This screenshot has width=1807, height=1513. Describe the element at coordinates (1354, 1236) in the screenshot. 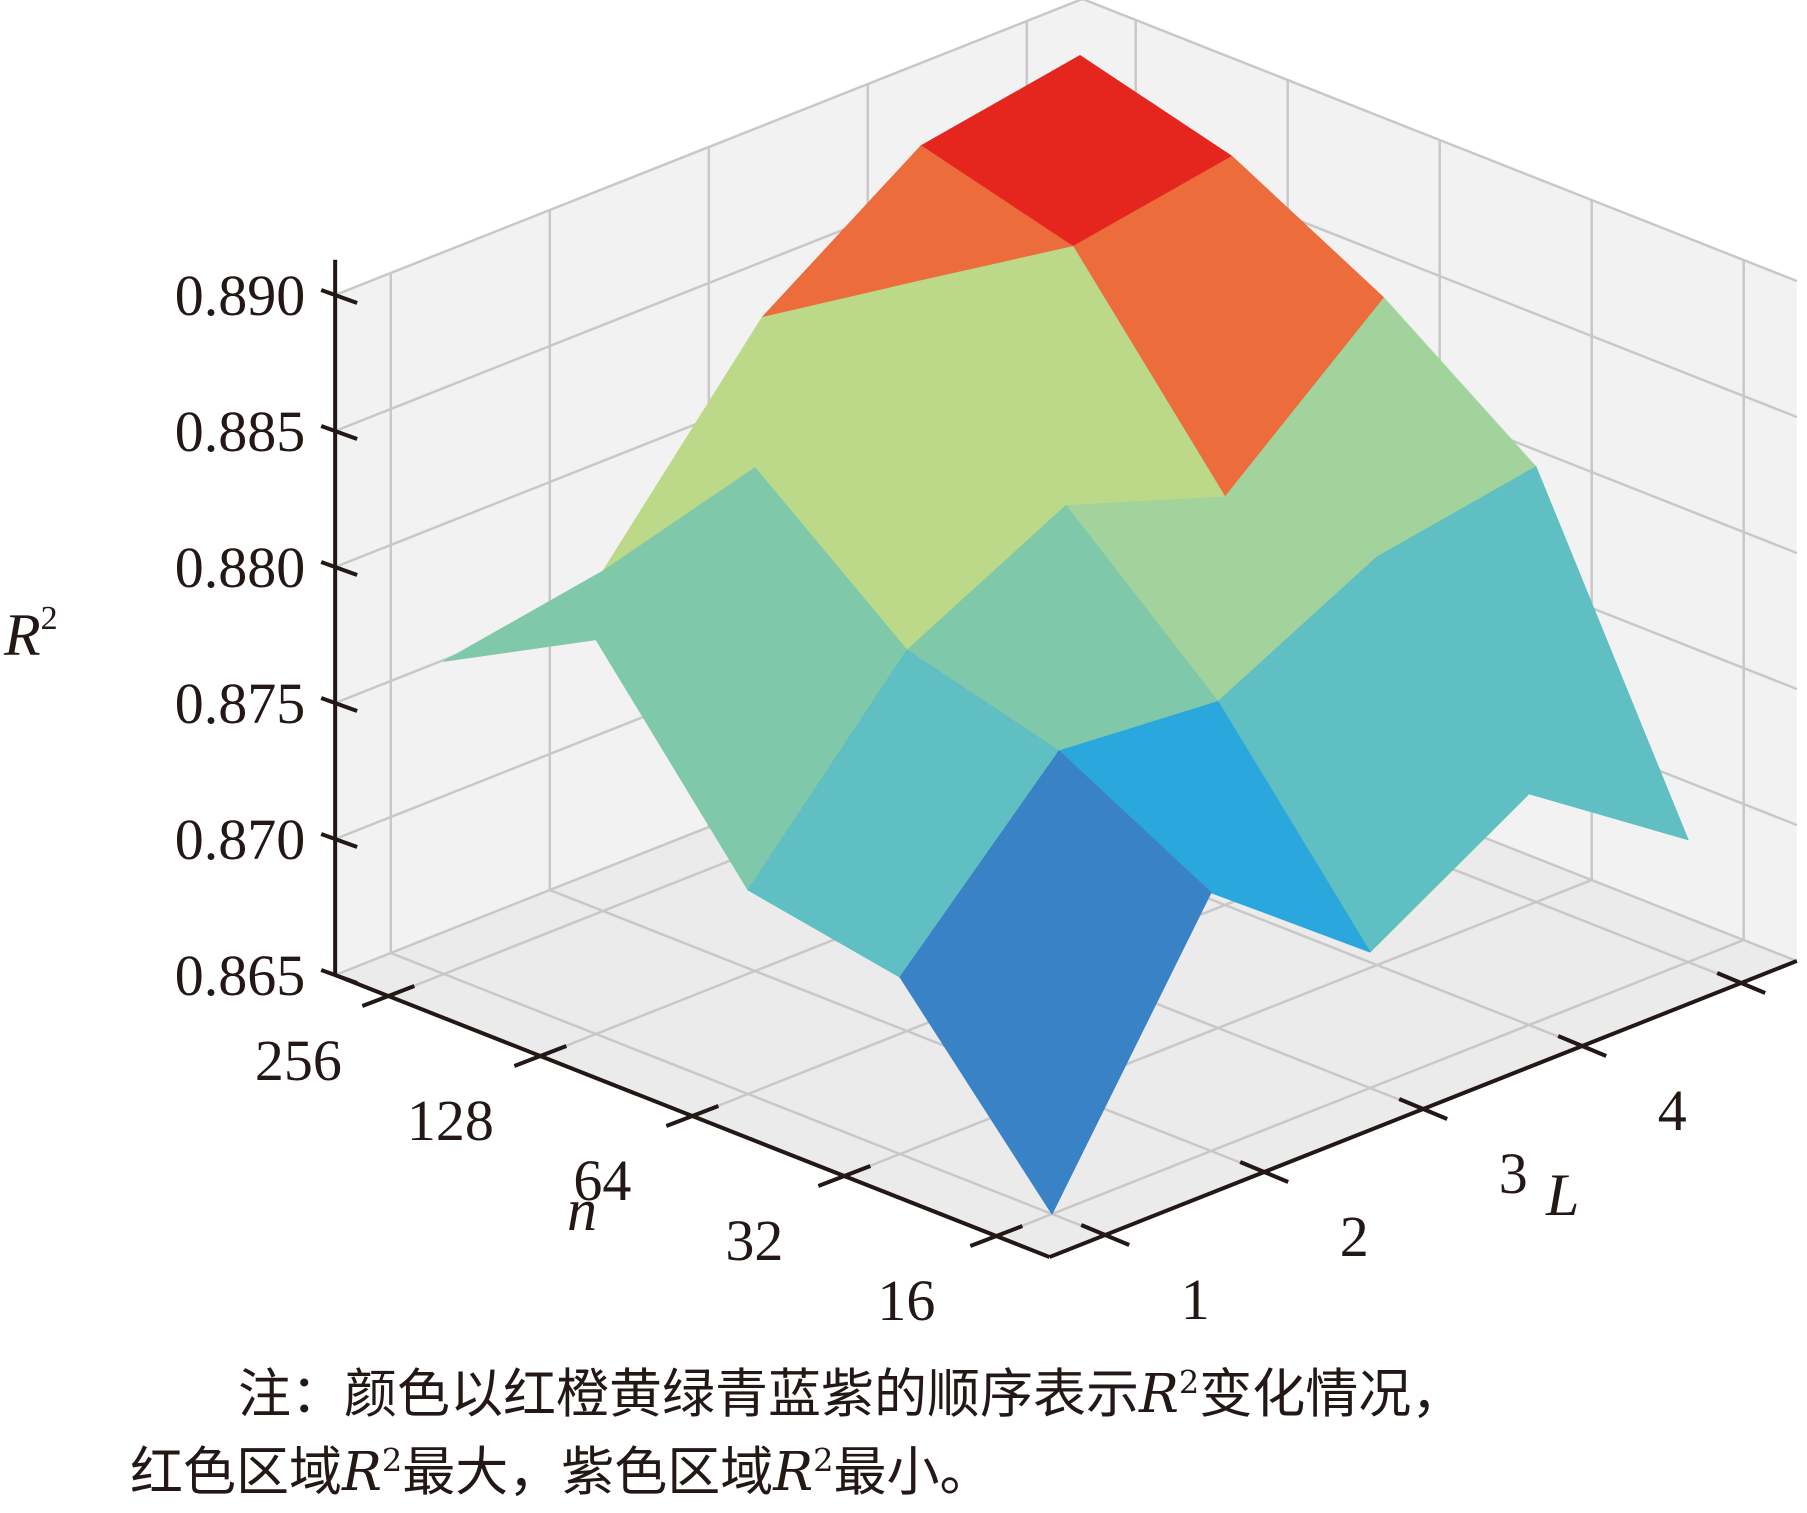

I see `l-tick-label: 2` at that location.